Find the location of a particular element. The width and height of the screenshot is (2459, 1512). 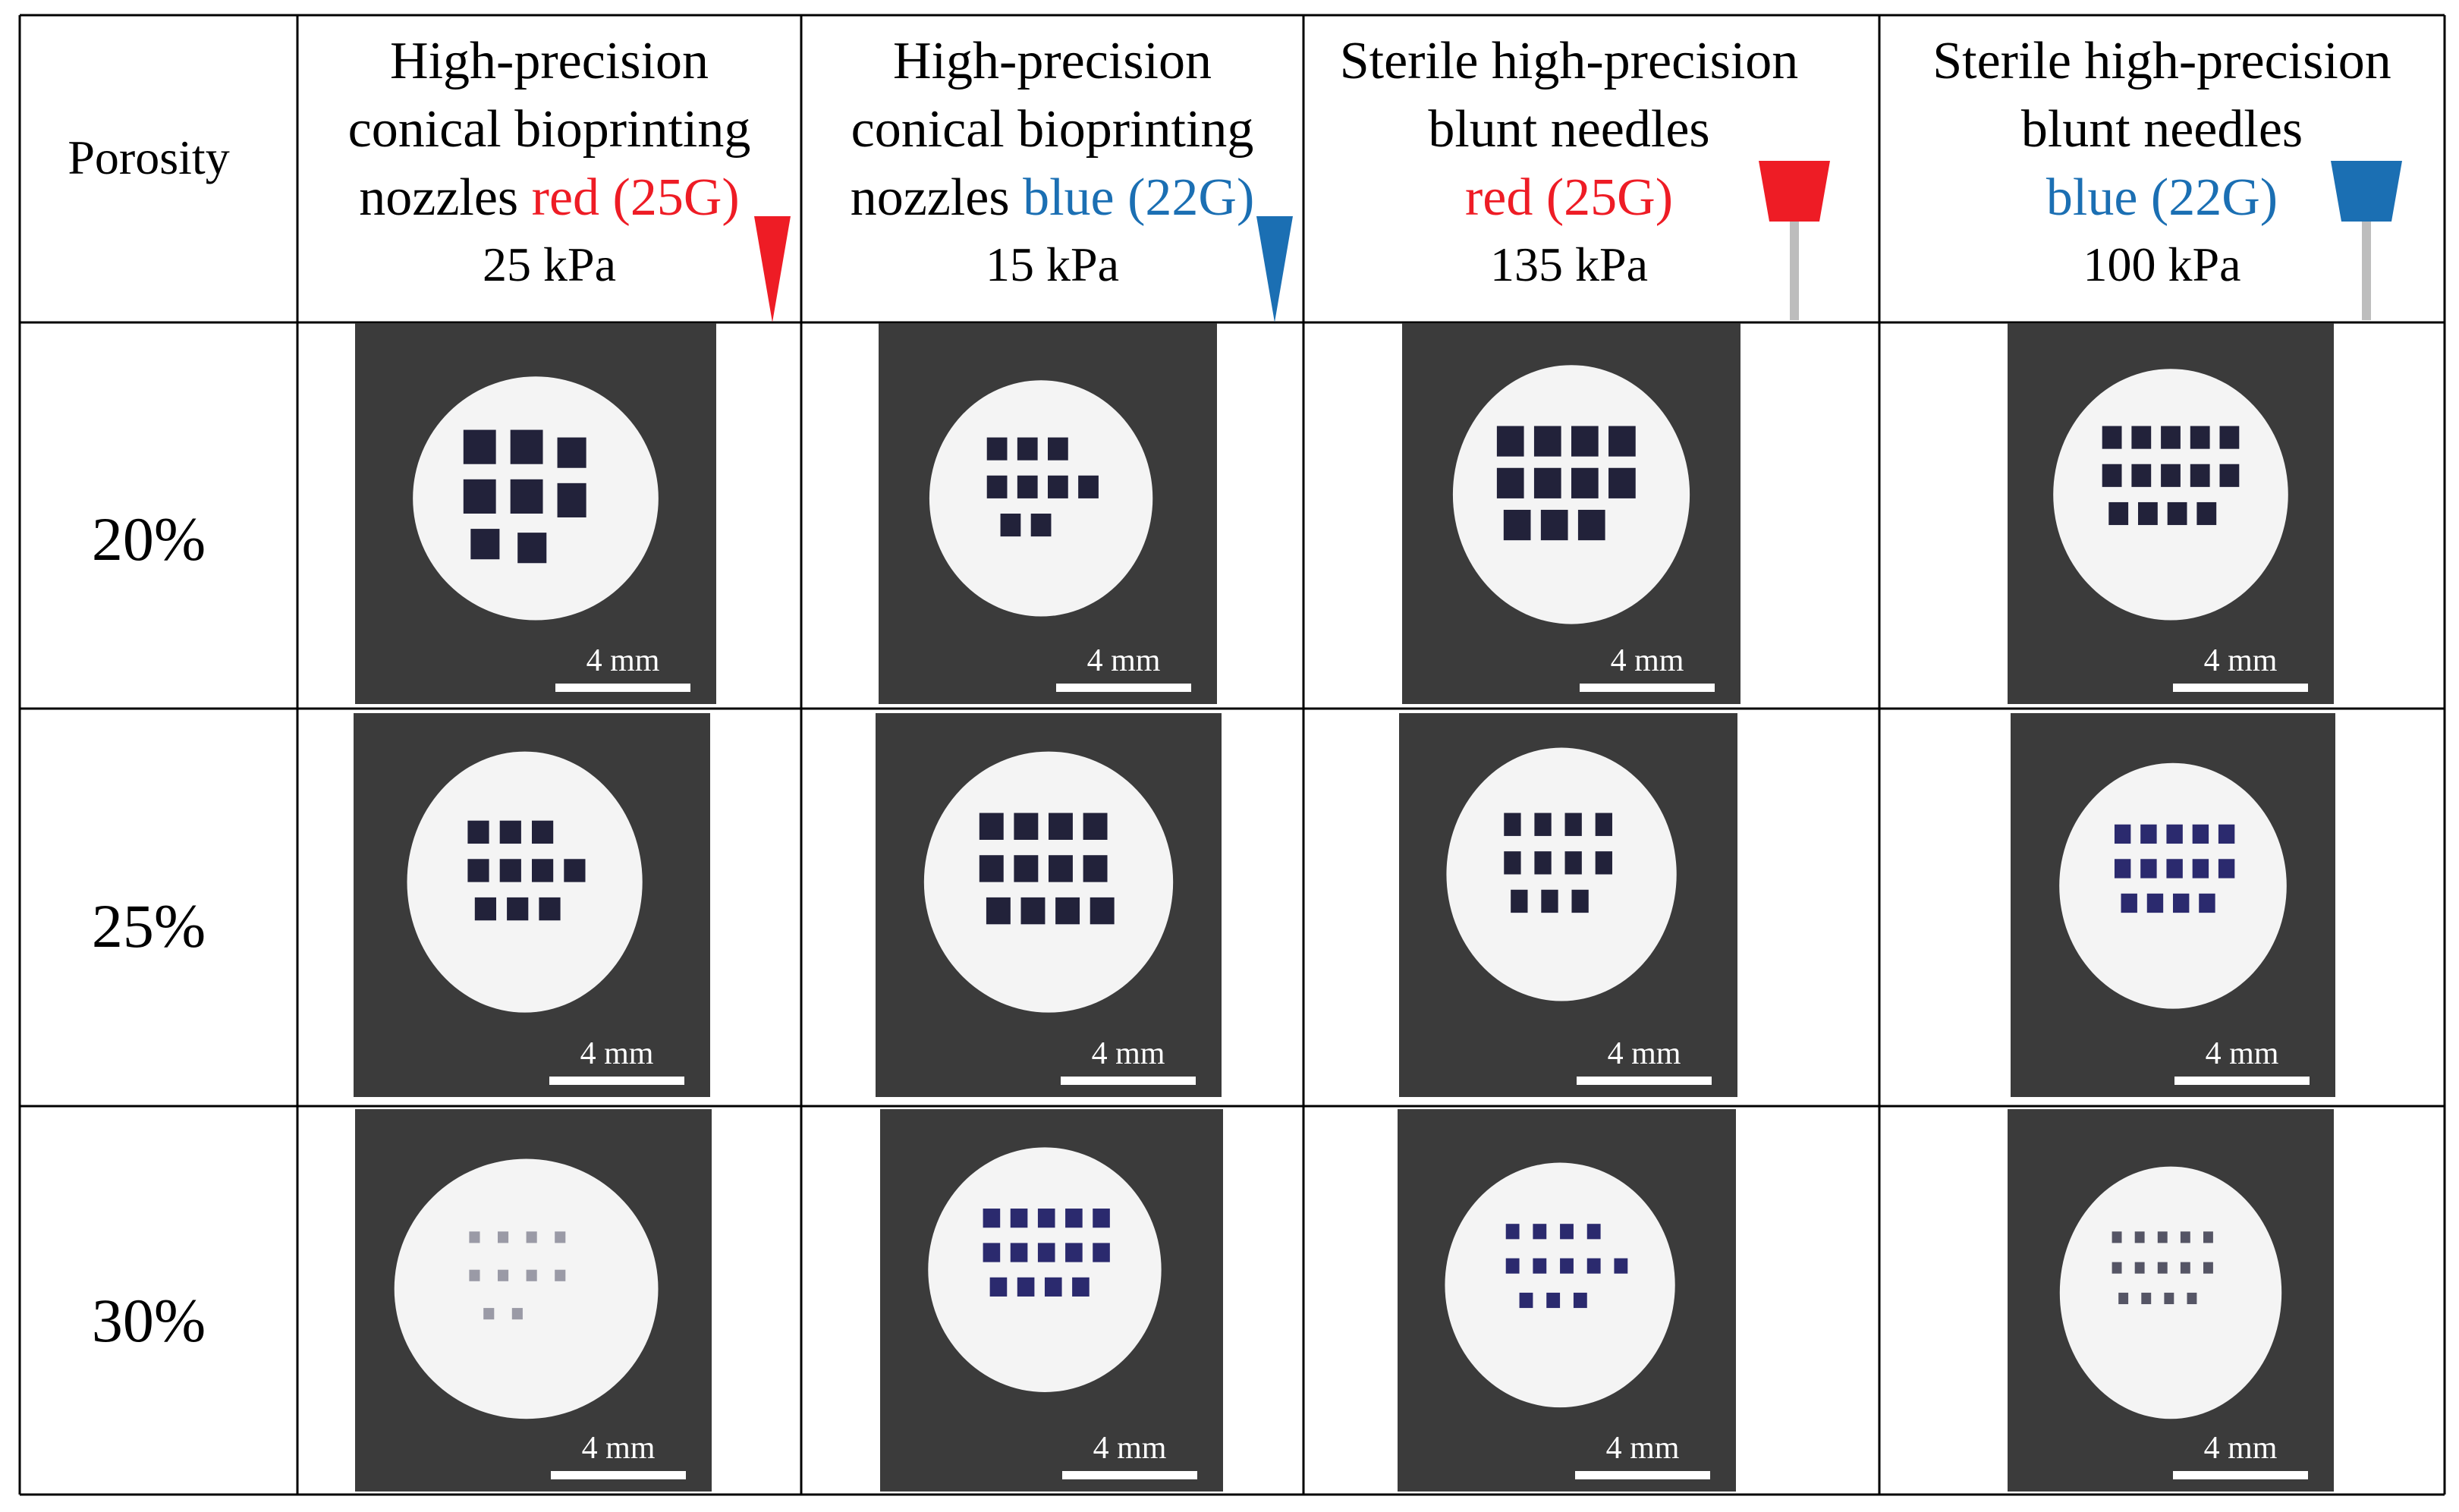

red-conical-nozzle-icon is located at coordinates (772, 269).